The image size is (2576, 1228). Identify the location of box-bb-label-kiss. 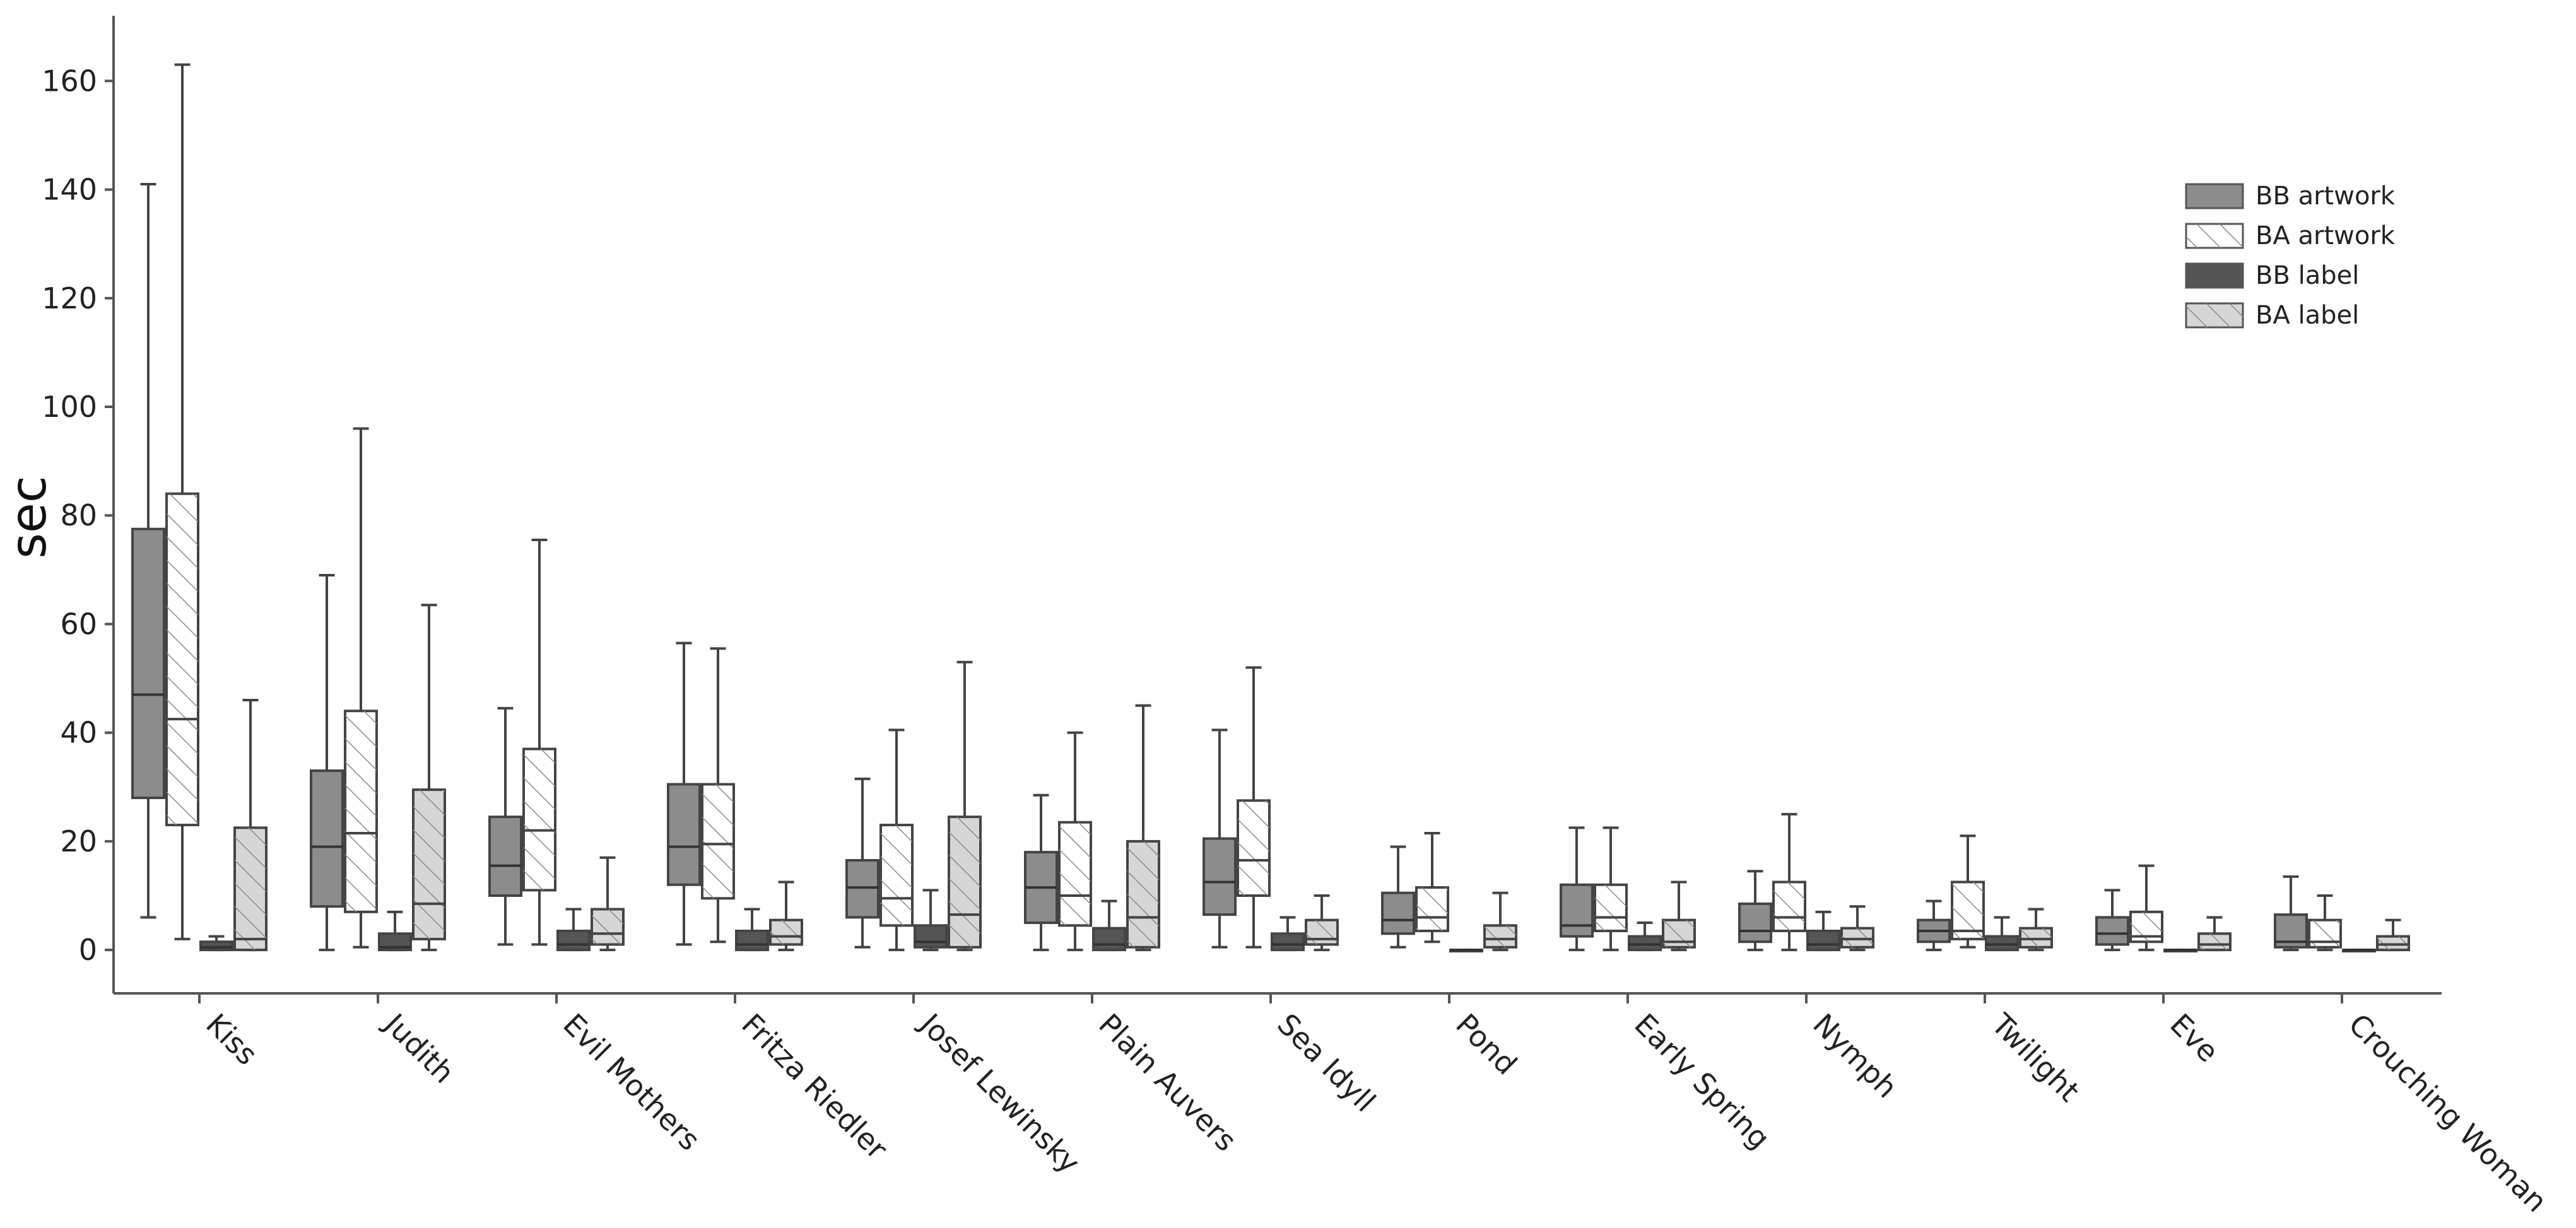
(216, 944).